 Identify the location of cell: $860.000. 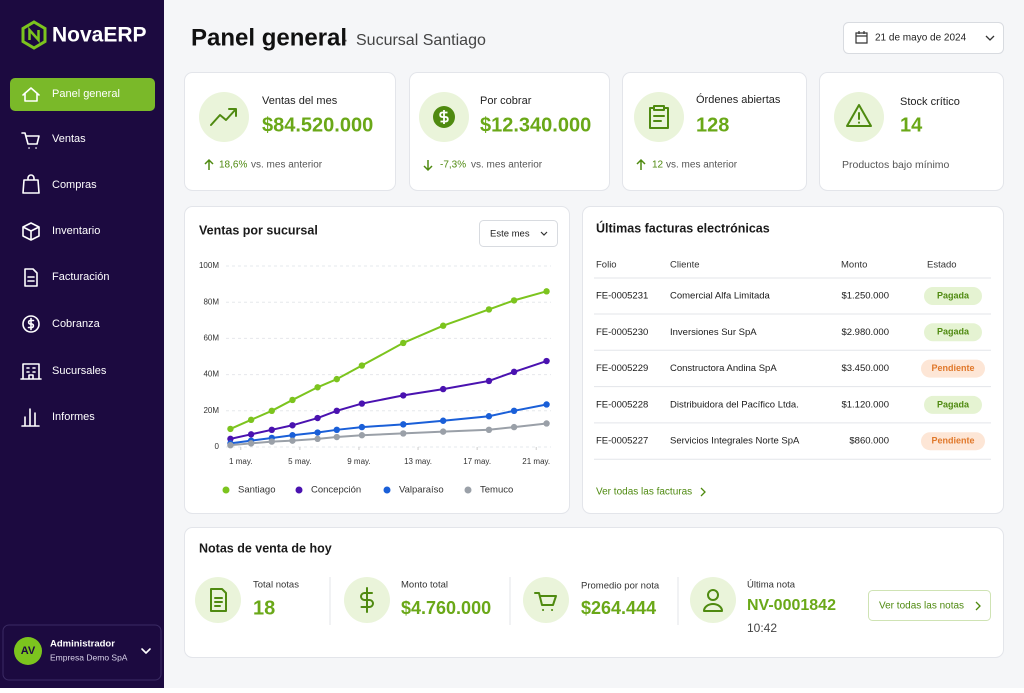
(869, 441).